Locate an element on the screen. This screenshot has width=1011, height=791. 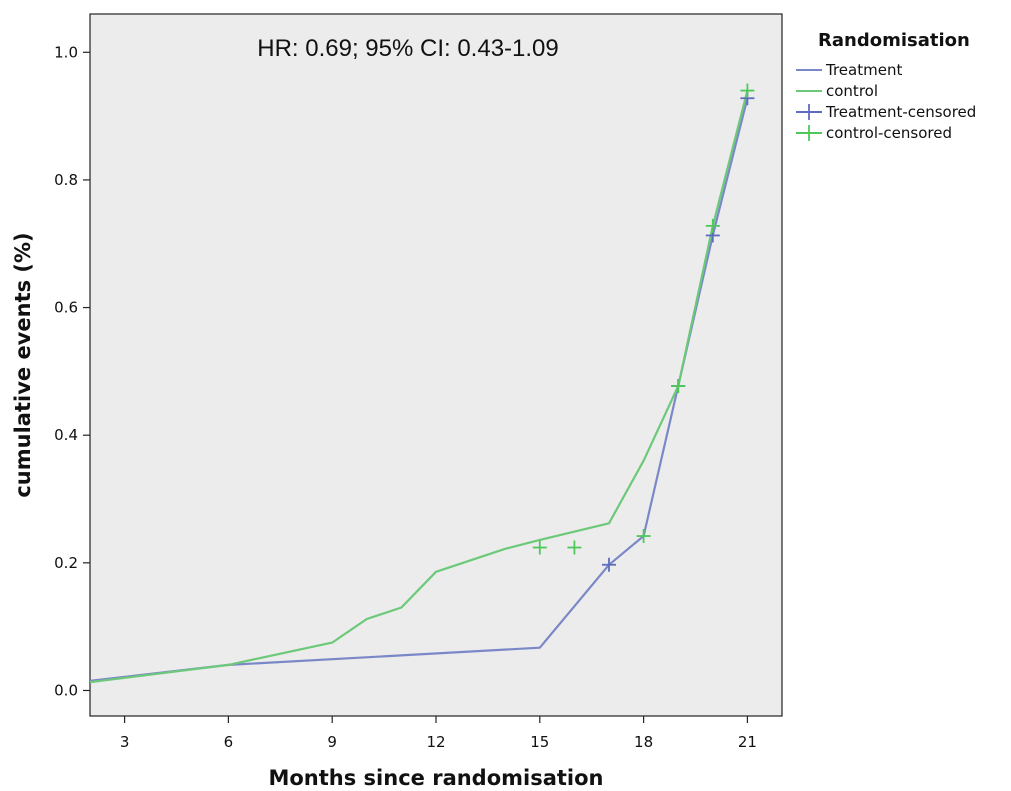
censor-mark-treatment-censored is located at coordinates (609, 564).